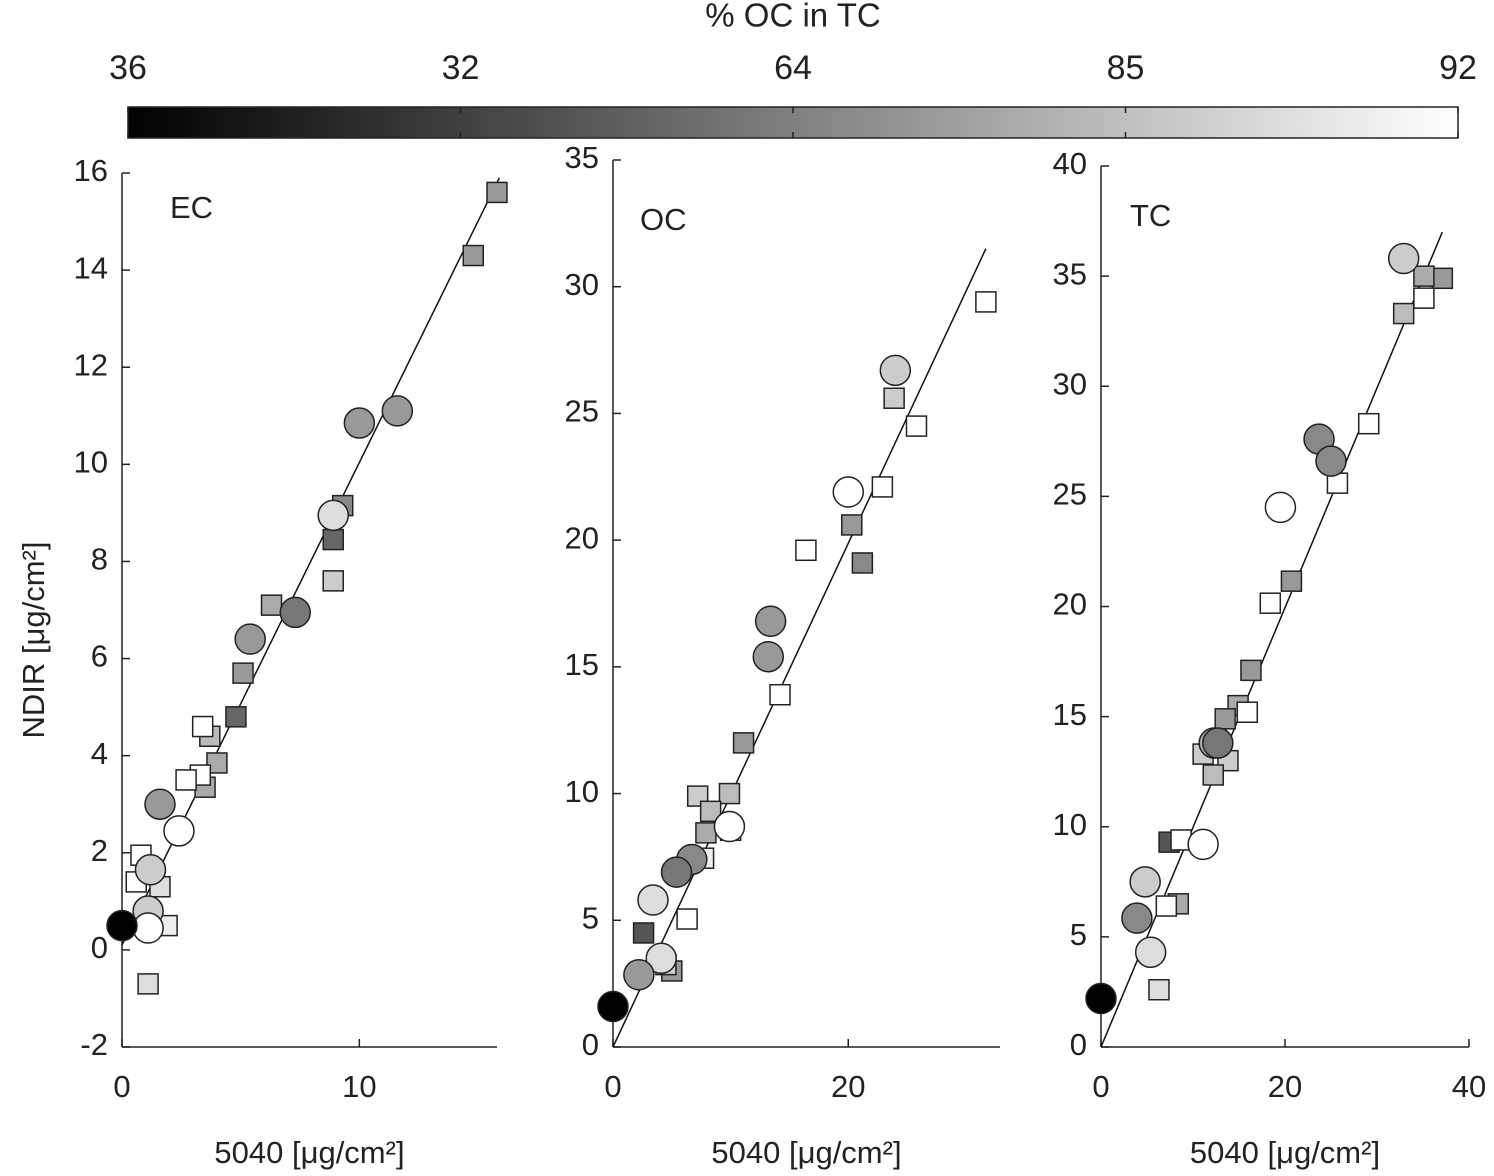  I want to click on colorbar-label: % OC in TC, so click(792, 17).